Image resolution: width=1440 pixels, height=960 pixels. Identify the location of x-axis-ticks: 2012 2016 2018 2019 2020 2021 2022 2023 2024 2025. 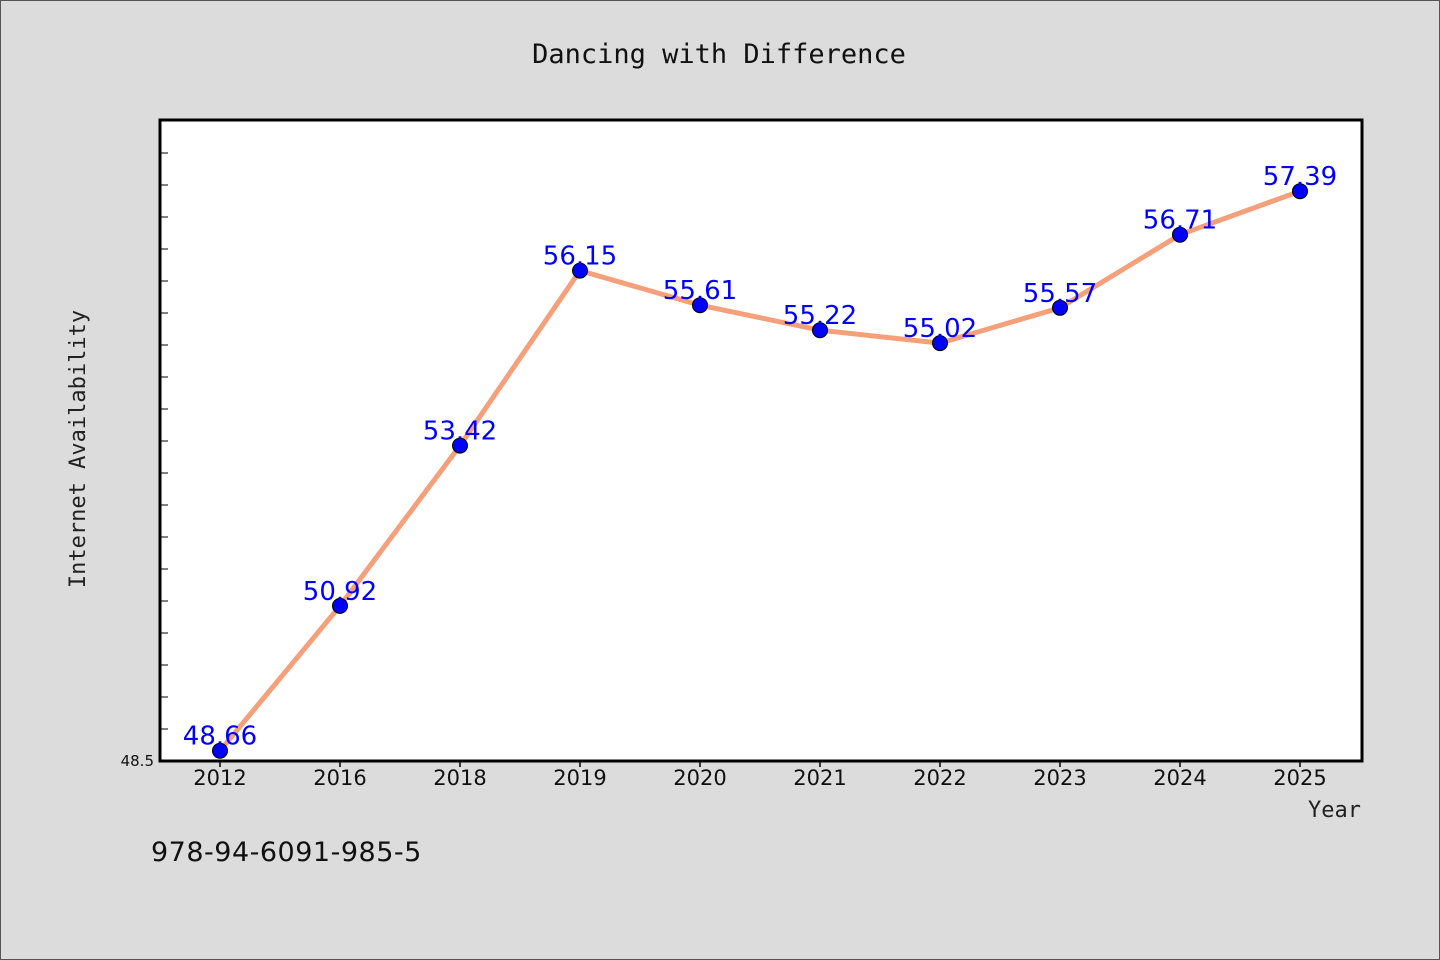
(760, 775).